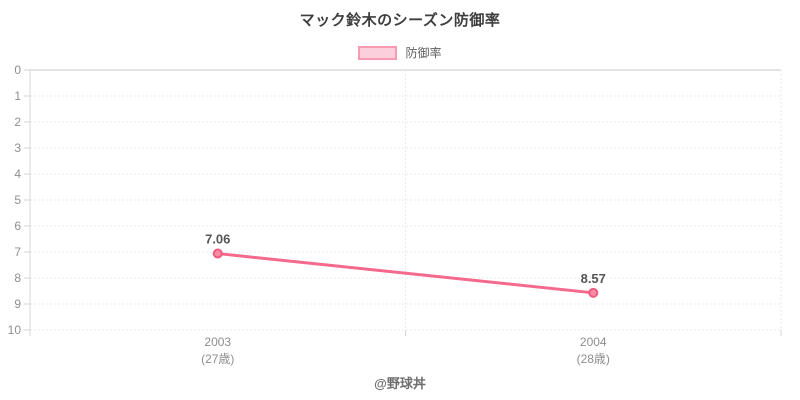  What do you see at coordinates (593, 342) in the screenshot?
I see `x-tick-label: 2004` at bounding box center [593, 342].